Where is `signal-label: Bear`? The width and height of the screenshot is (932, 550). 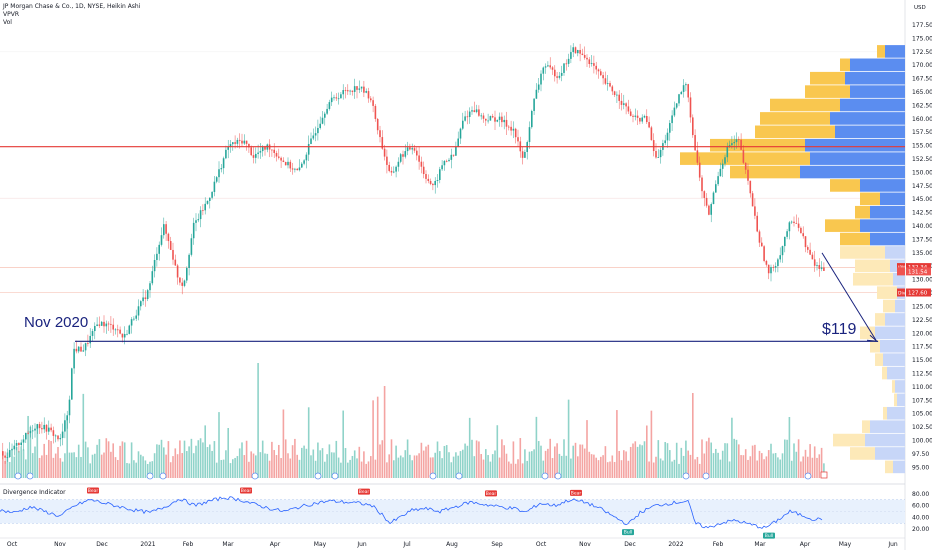
signal-label: Bear is located at coordinates (246, 491).